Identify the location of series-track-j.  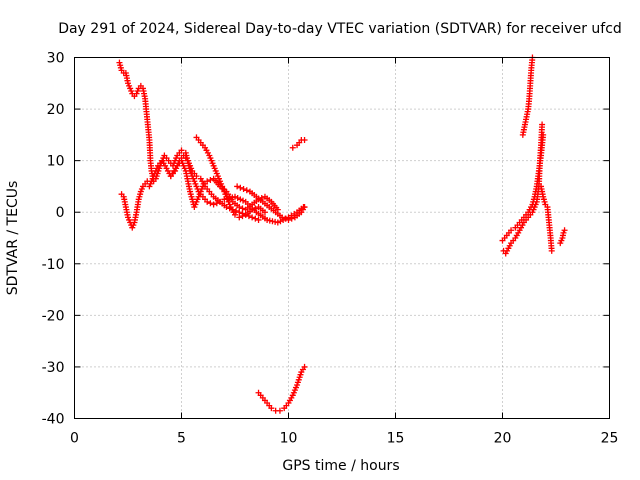
(523, 189).